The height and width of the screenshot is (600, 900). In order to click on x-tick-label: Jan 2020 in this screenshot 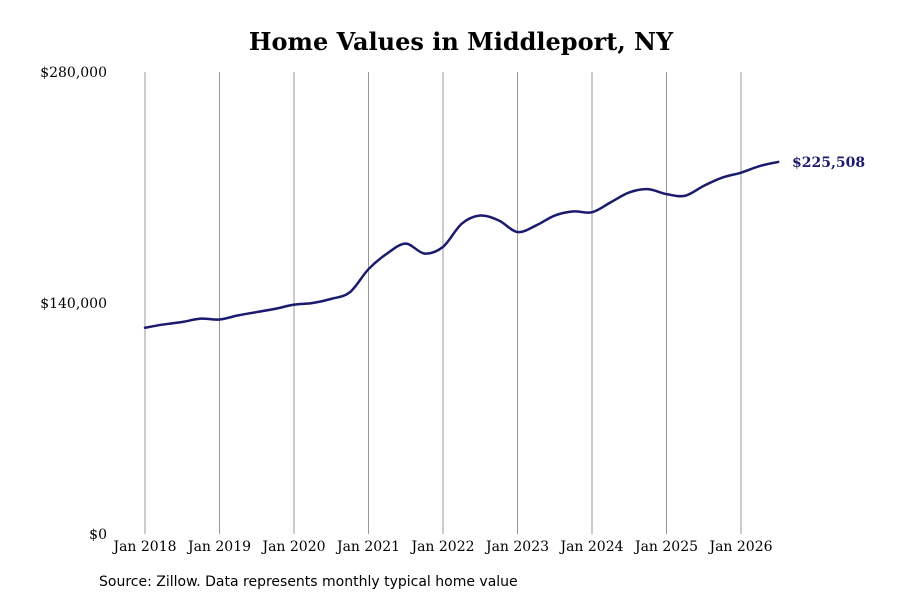, I will do `click(292, 547)`.